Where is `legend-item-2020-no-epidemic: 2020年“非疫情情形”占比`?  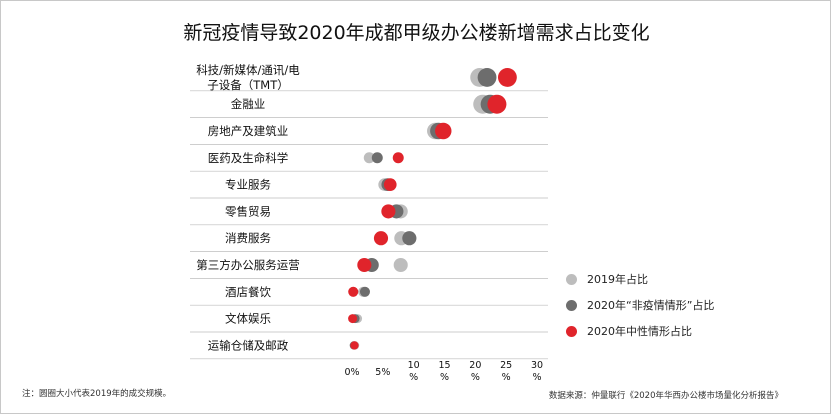
legend-item-2020-no-epidemic: 2020年“非疫情情形”占比 is located at coordinates (640, 305).